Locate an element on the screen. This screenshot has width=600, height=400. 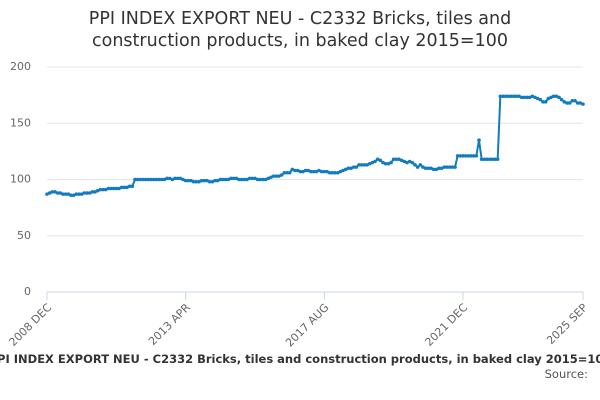
x-tick-label: 2025 SEP is located at coordinates (567, 324).